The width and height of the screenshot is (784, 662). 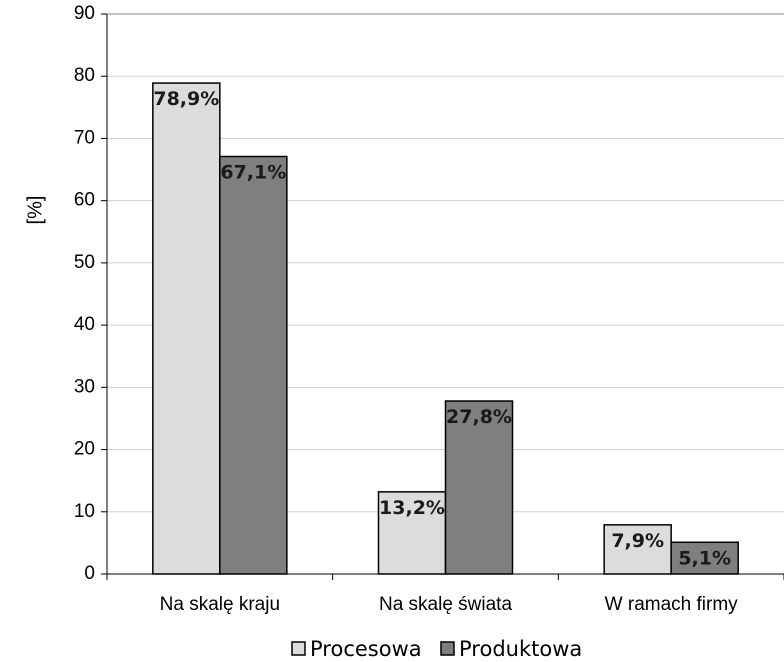 What do you see at coordinates (445, 604) in the screenshot?
I see `x-category-label: Na skalę świata` at bounding box center [445, 604].